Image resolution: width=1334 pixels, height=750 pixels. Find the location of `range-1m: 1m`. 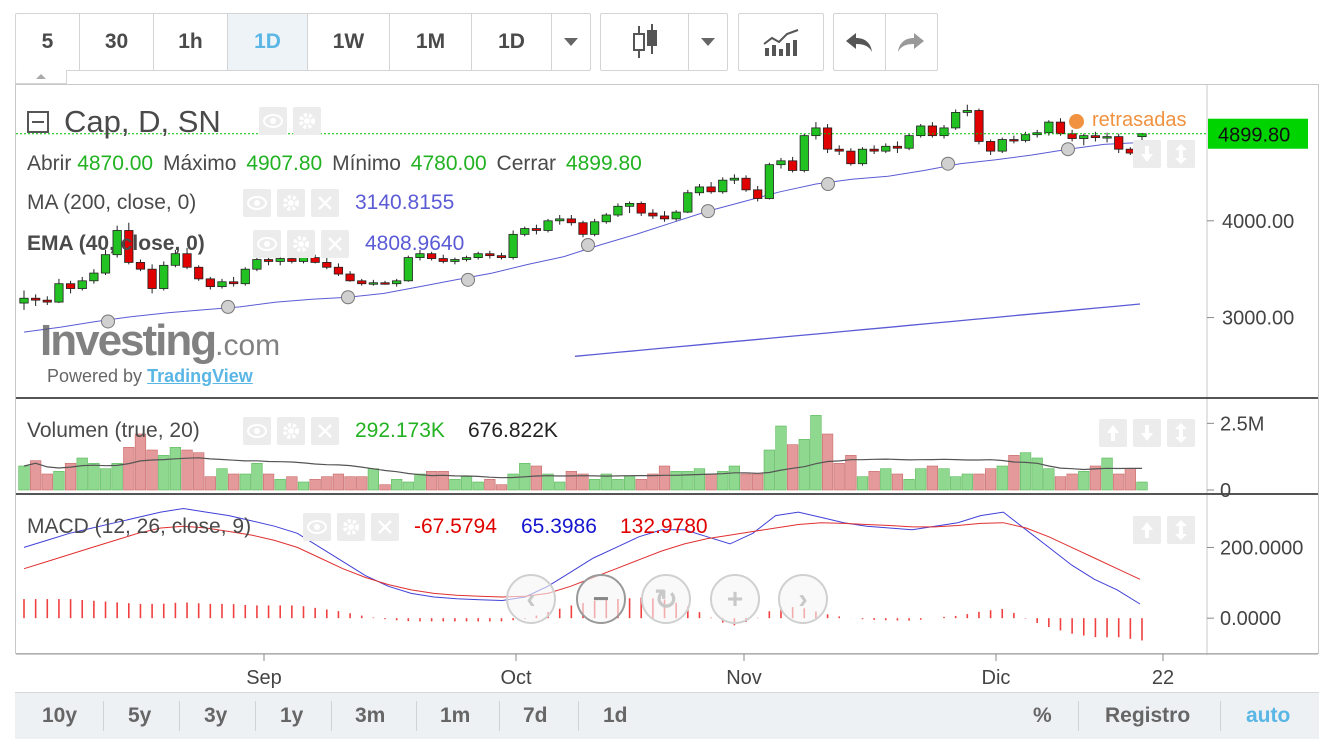

range-1m: 1m is located at coordinates (455, 715).